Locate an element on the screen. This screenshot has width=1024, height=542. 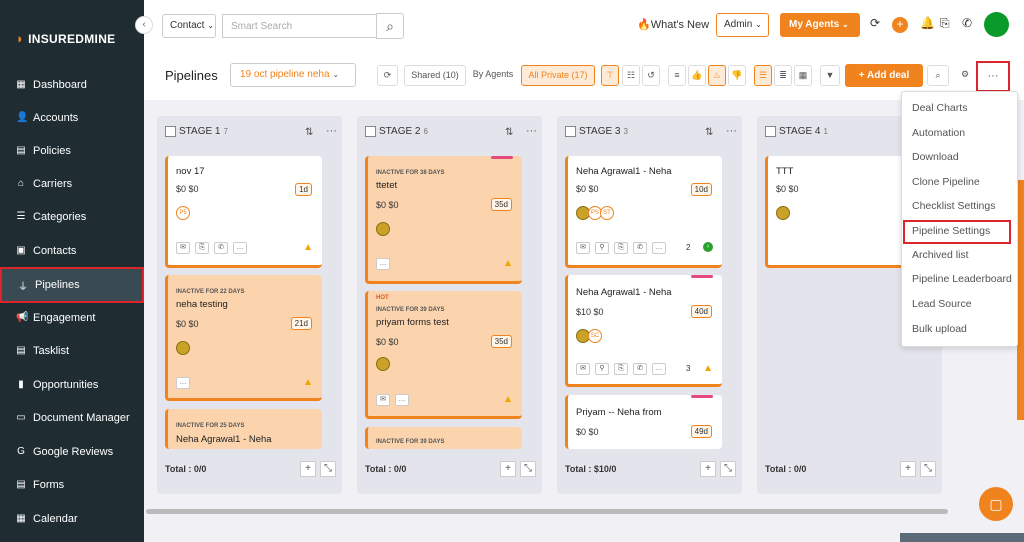
sidebar-item-engagement: 📢 Engagement is located at coordinates (56, 317).